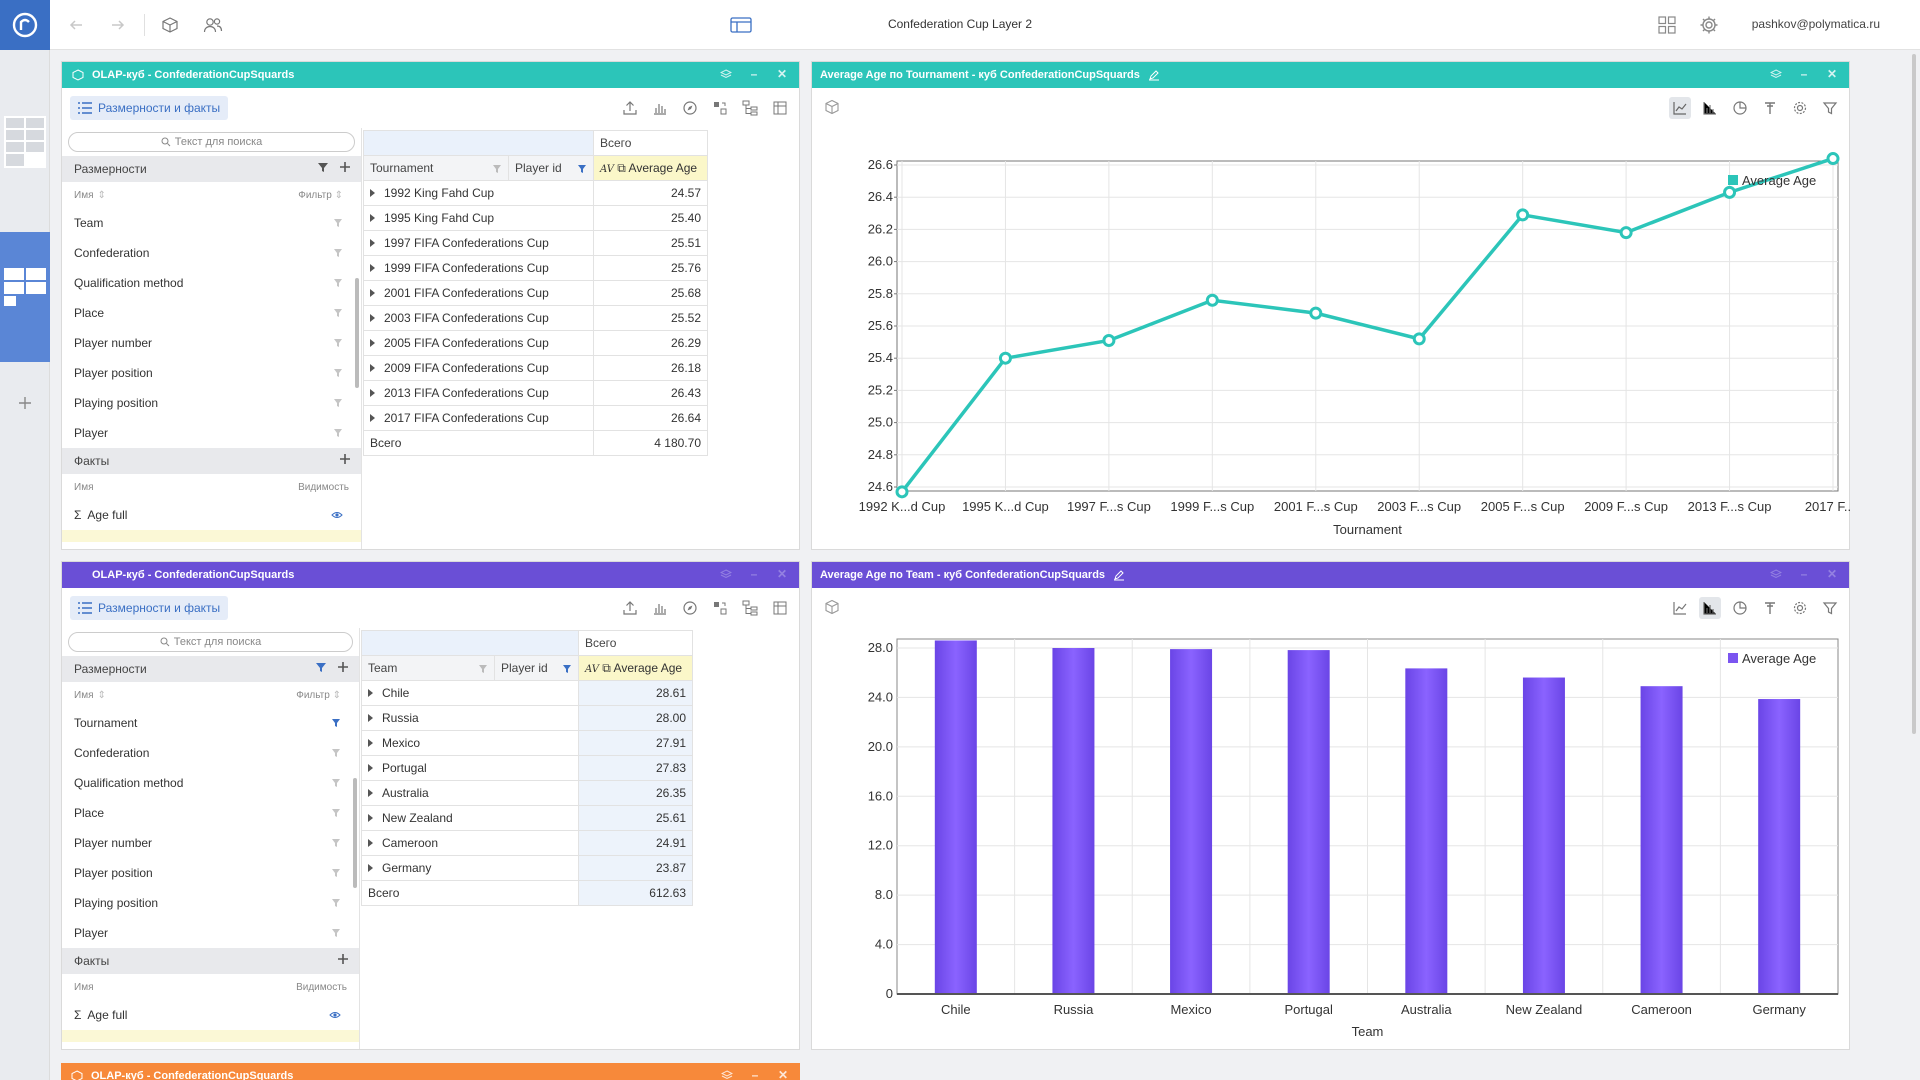 The height and width of the screenshot is (1080, 1920). What do you see at coordinates (1914, 394) in the screenshot?
I see `page-scrollbar` at bounding box center [1914, 394].